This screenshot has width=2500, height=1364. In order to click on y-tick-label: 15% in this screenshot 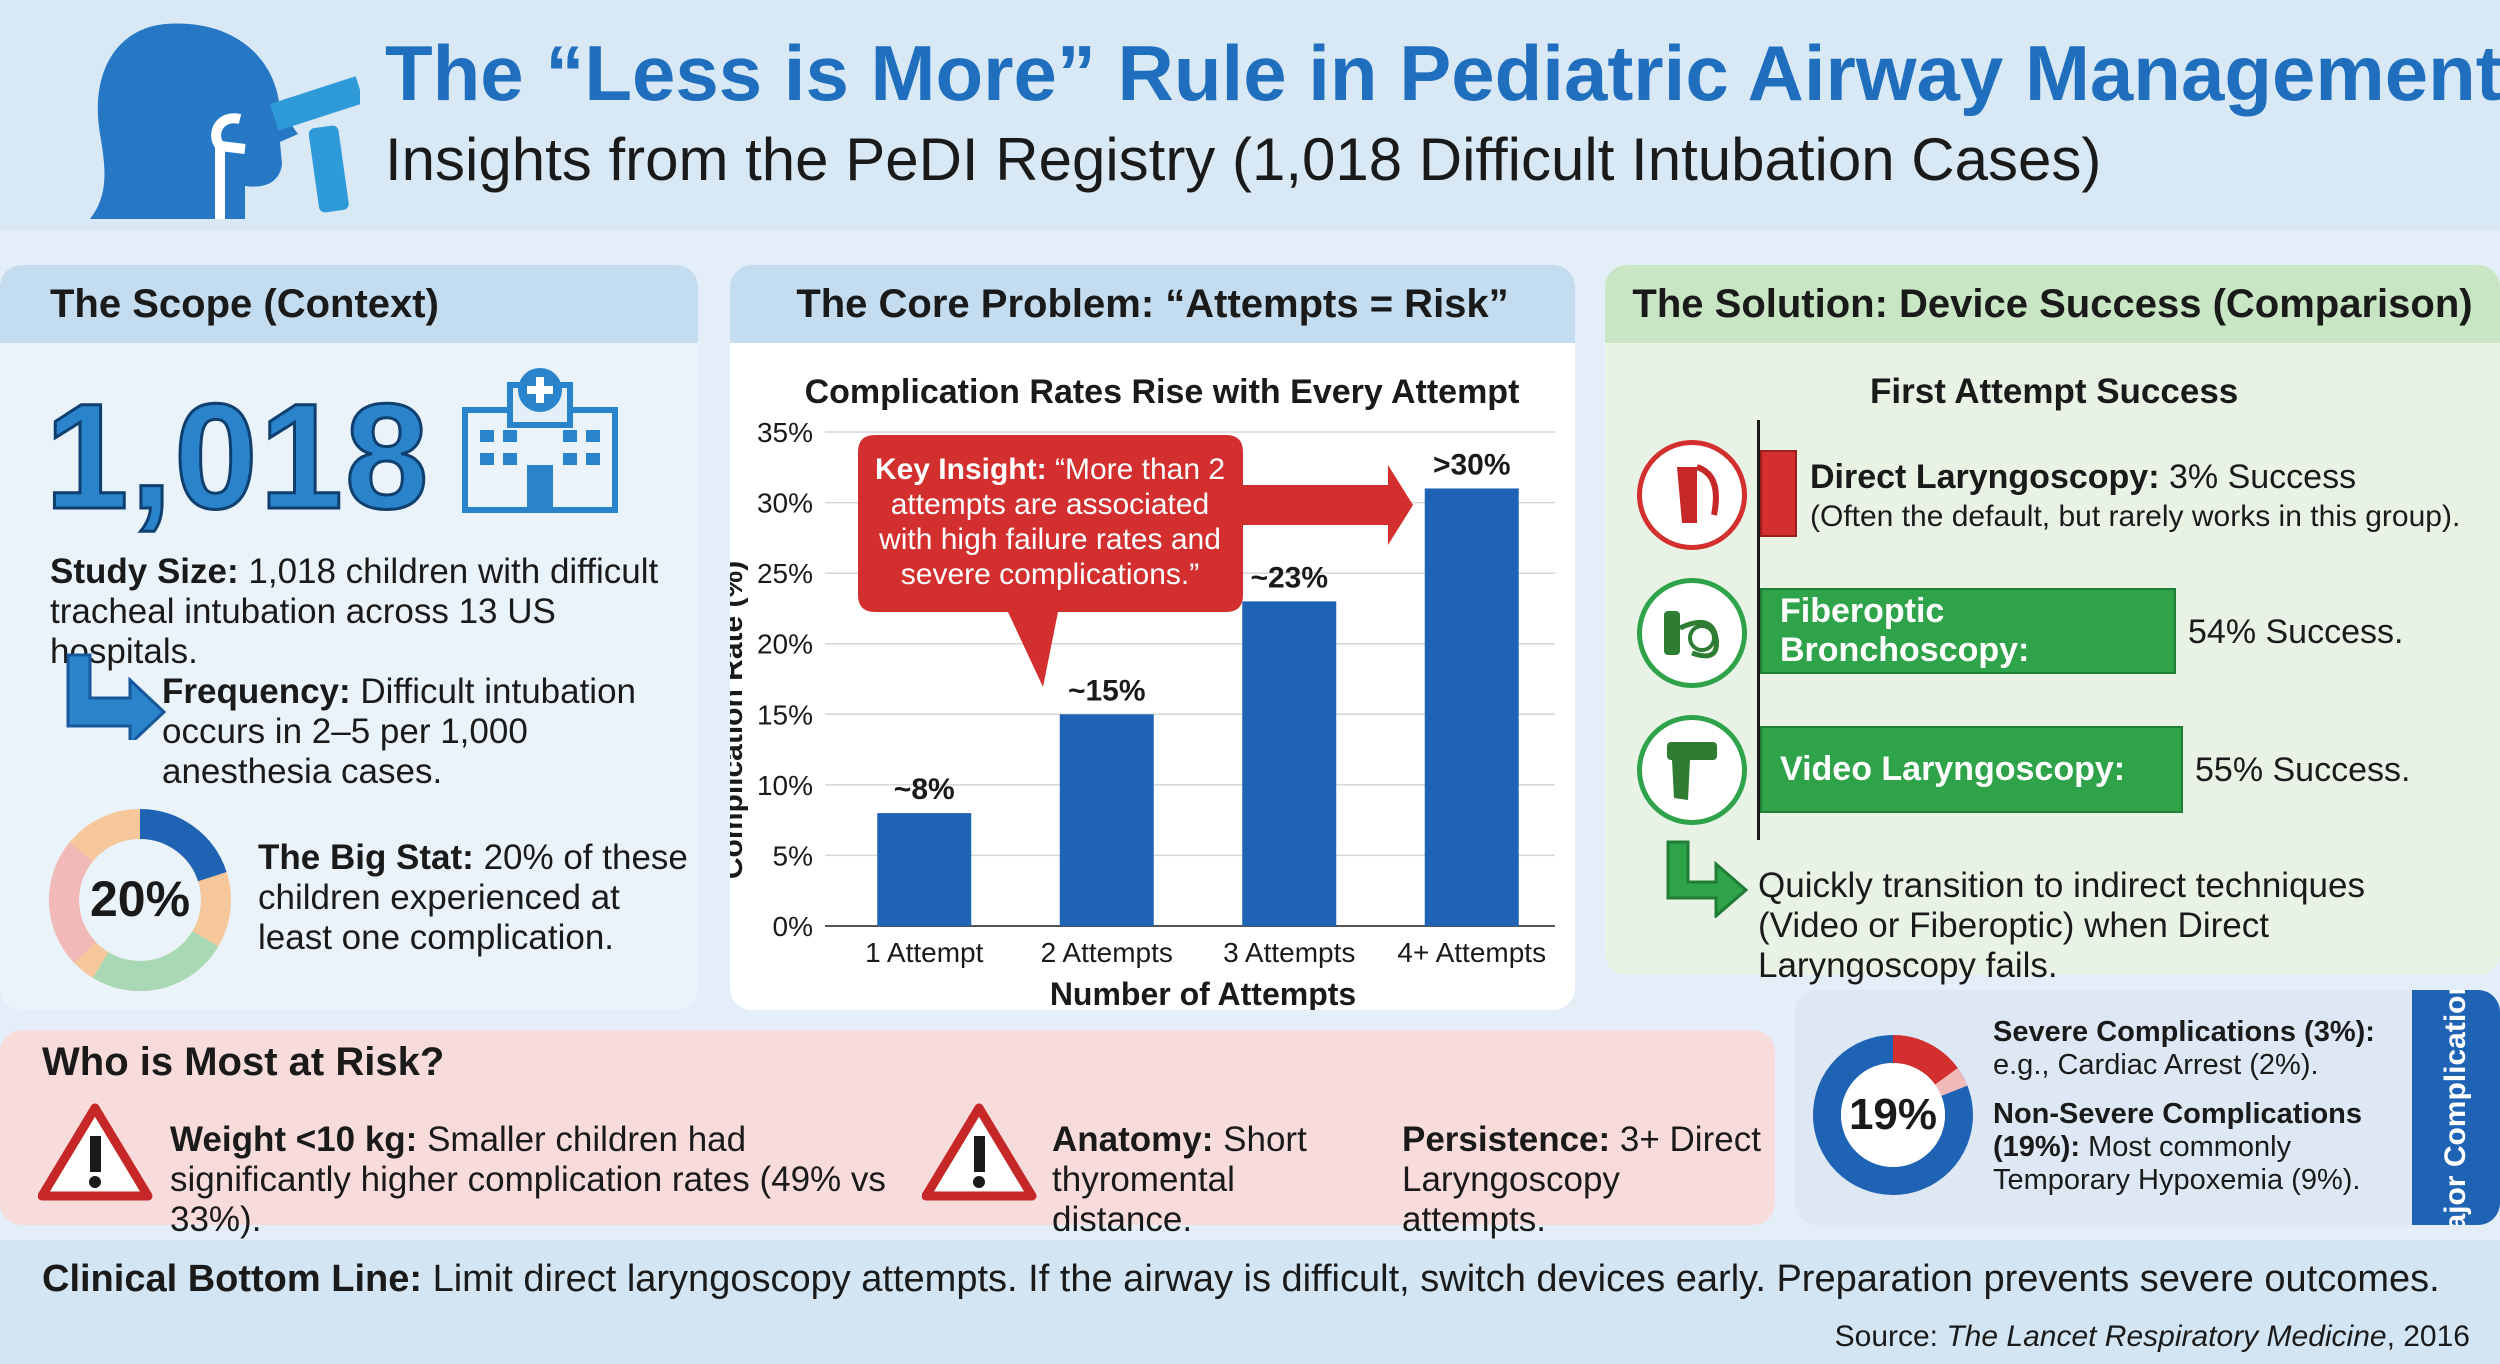, I will do `click(785, 714)`.